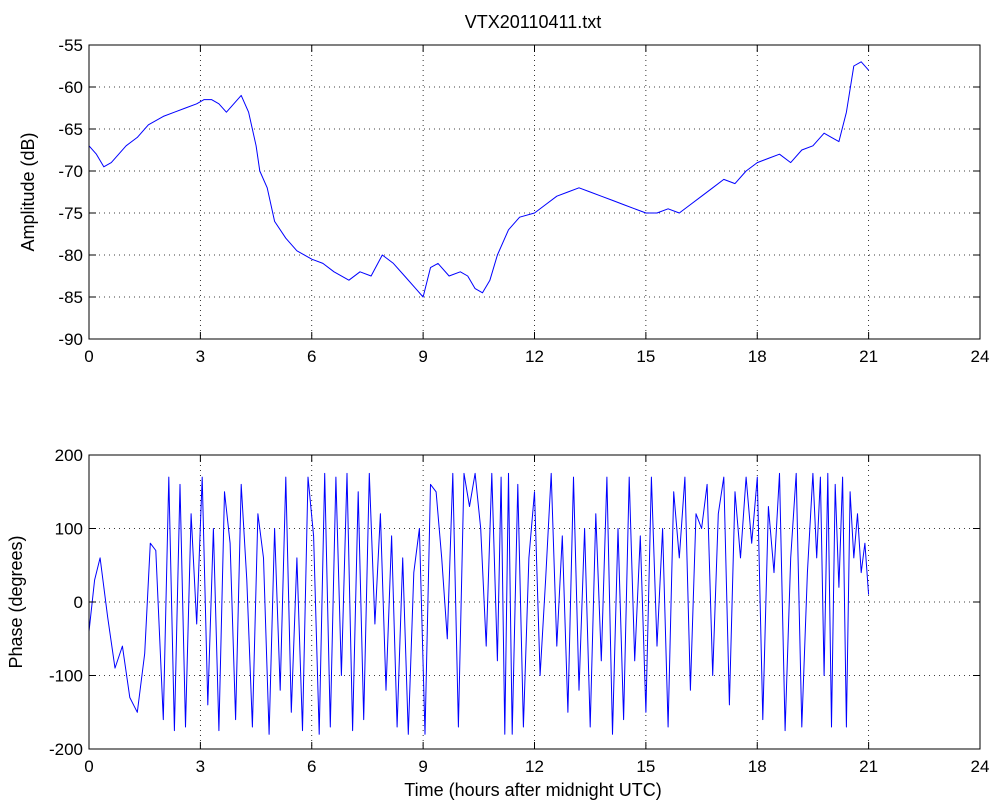 Image resolution: width=998 pixels, height=806 pixels. What do you see at coordinates (70, 255) in the screenshot?
I see `y-tick-label: -80` at bounding box center [70, 255].